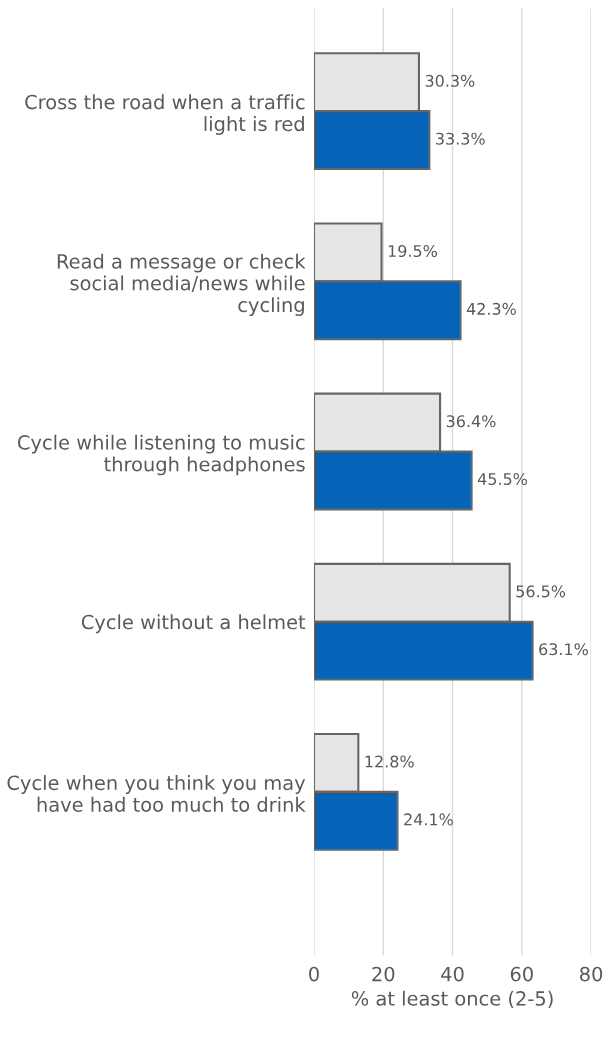 The image size is (605, 1044). What do you see at coordinates (161, 455) in the screenshot?
I see `y-tick-label: Cycle while listening to music through headphones` at bounding box center [161, 455].